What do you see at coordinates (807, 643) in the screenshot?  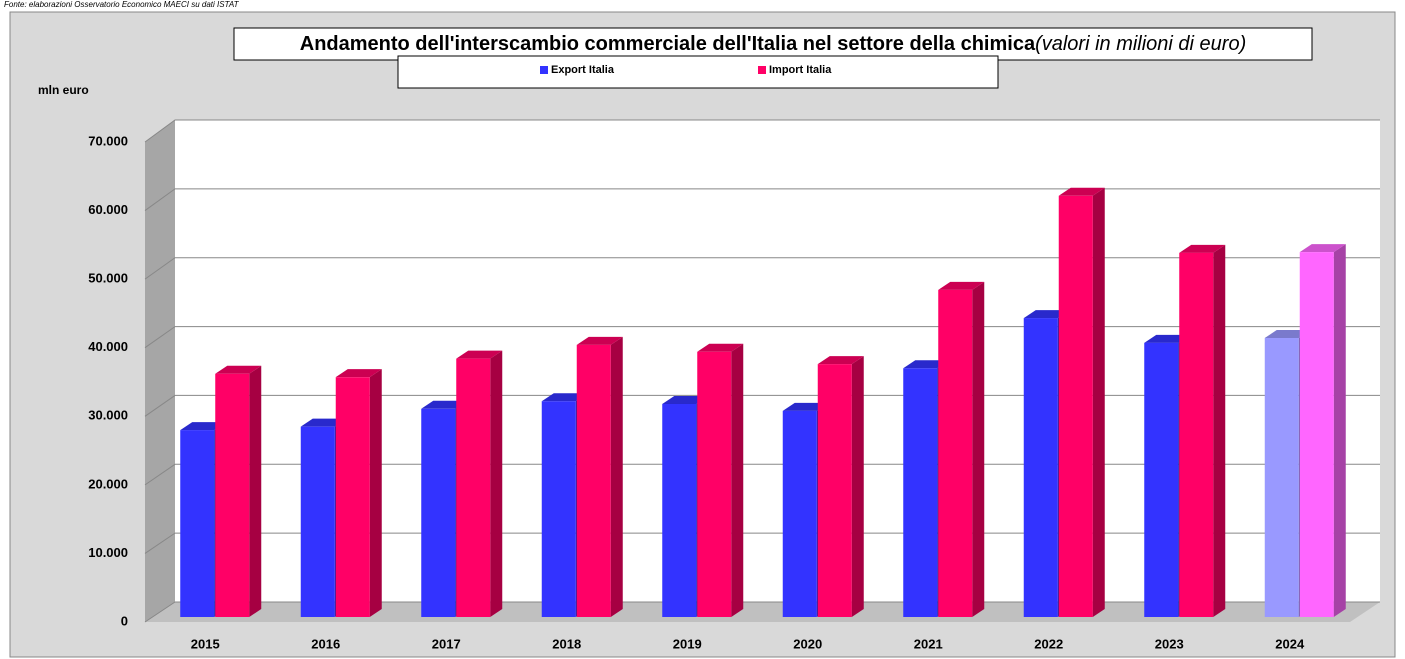 I see `x-tick-label: 2020` at bounding box center [807, 643].